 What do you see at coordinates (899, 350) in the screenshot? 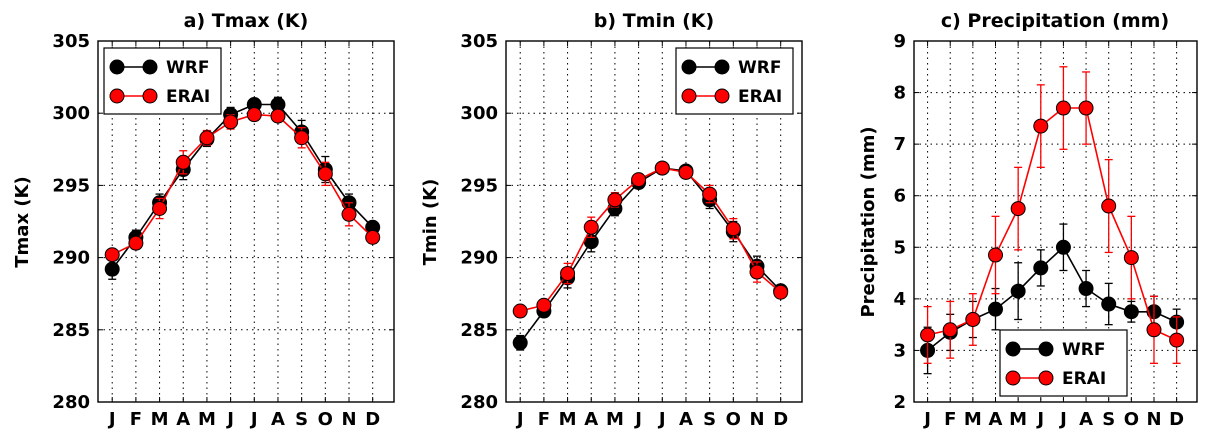
I see `y-tick-label: 3` at bounding box center [899, 350].